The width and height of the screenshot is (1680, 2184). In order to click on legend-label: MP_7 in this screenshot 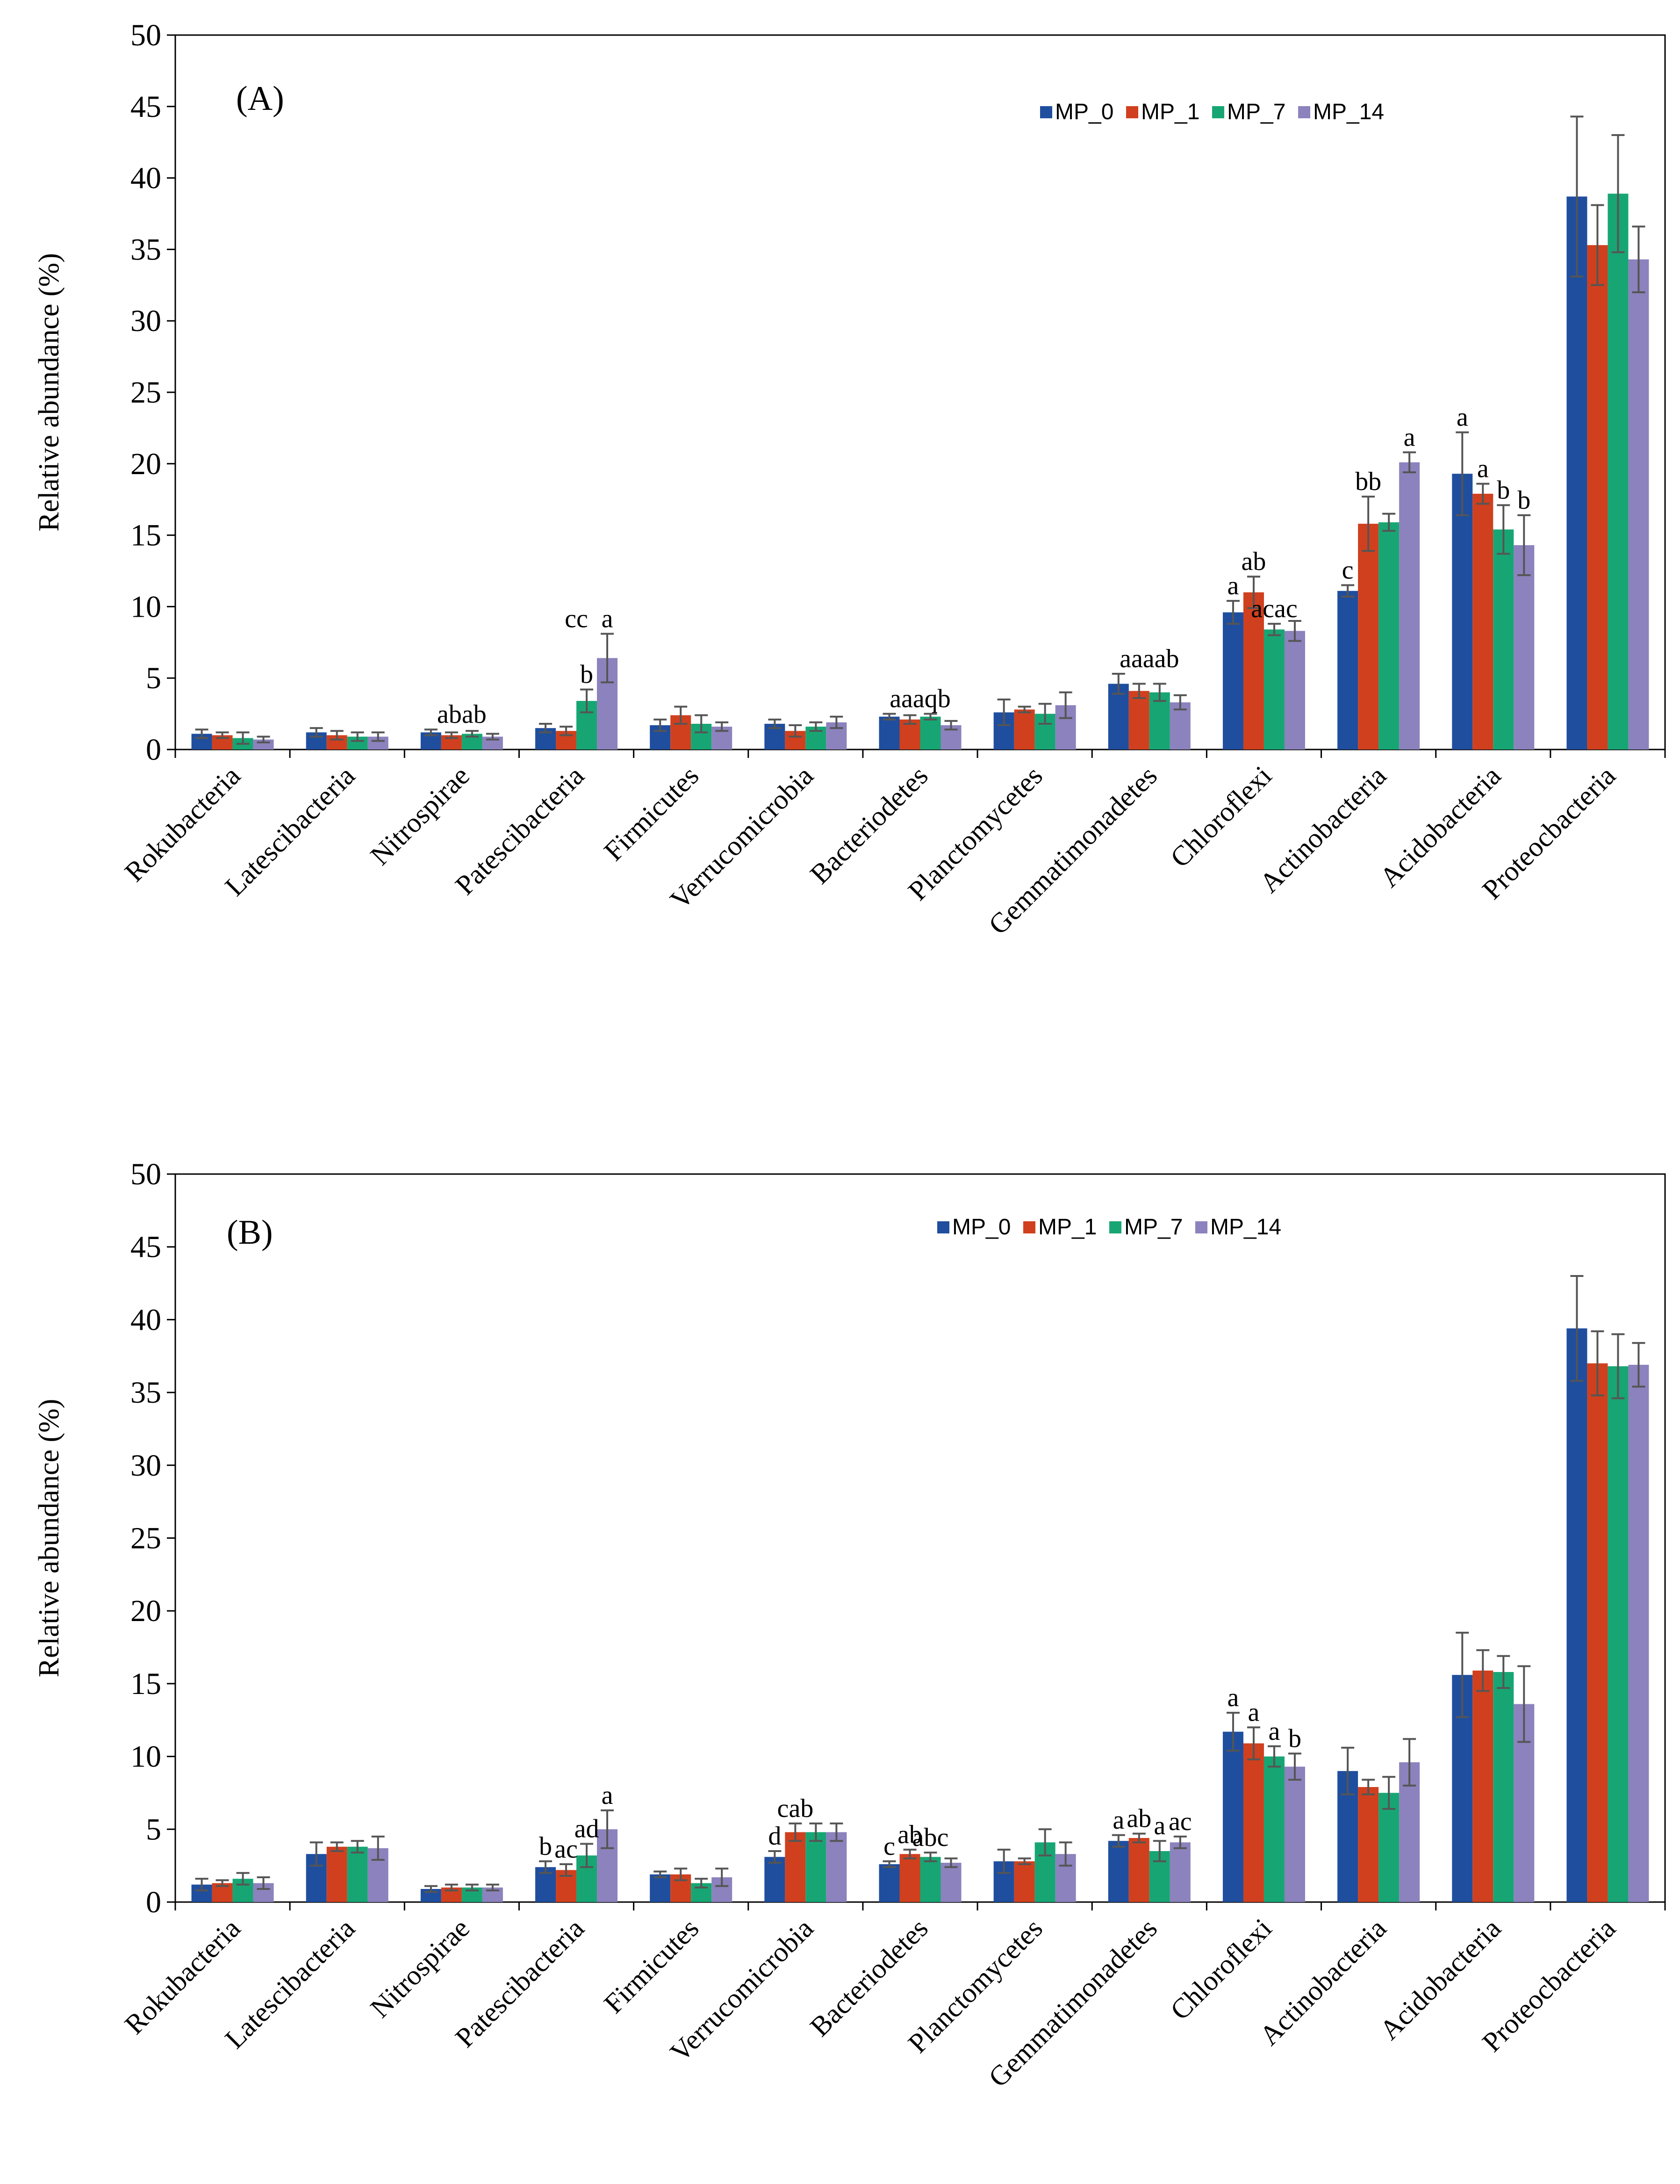, I will do `click(1256, 112)`.